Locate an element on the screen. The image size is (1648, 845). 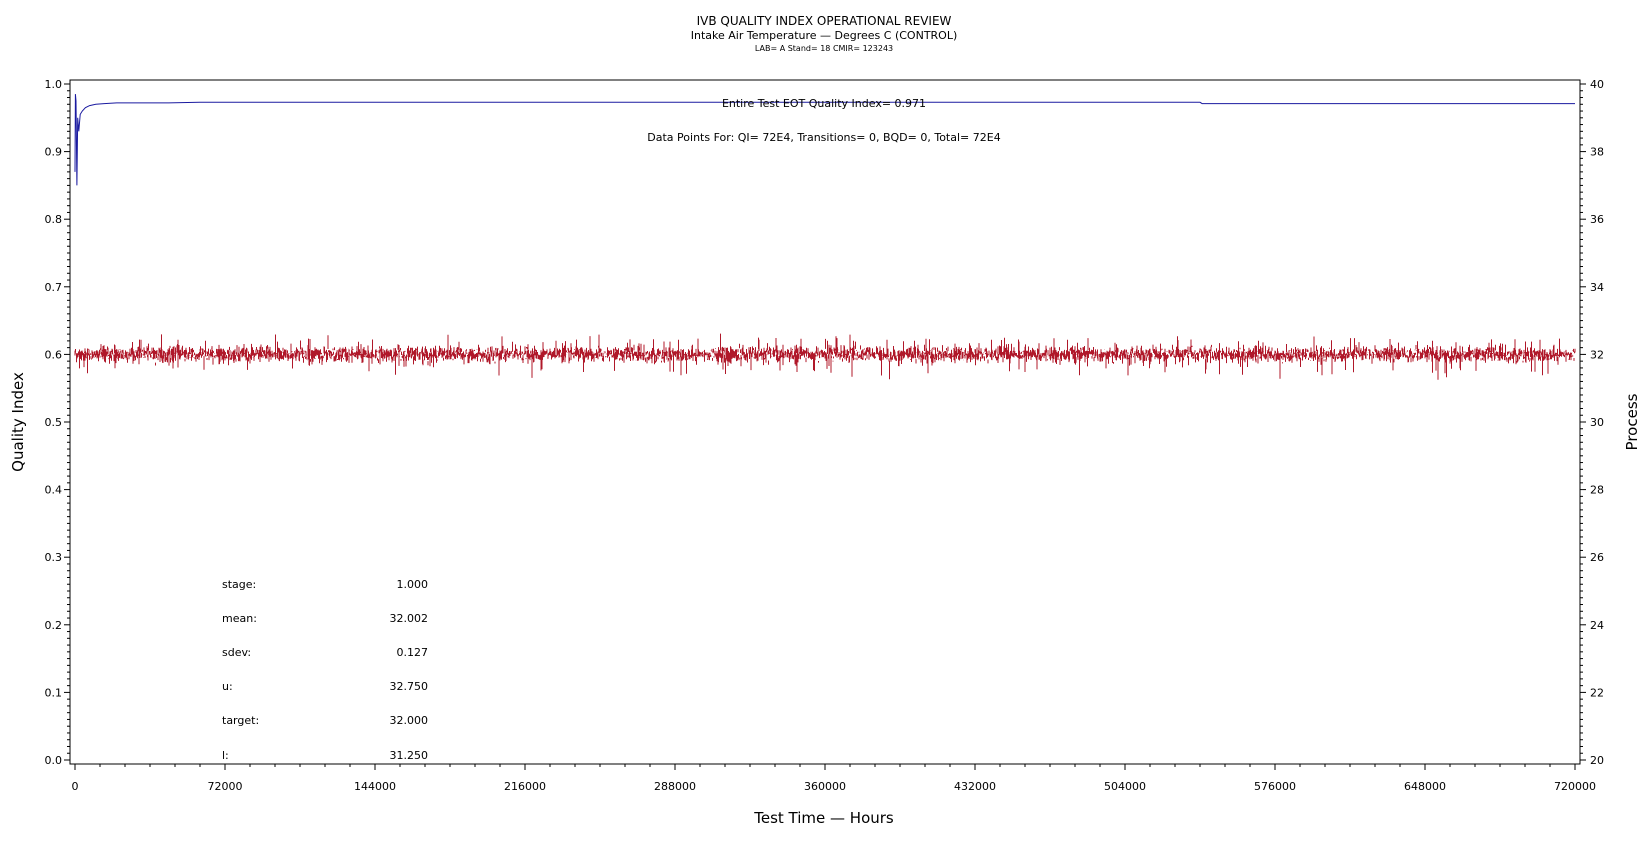
y2-tick-label: 36 is located at coordinates (1597, 219).